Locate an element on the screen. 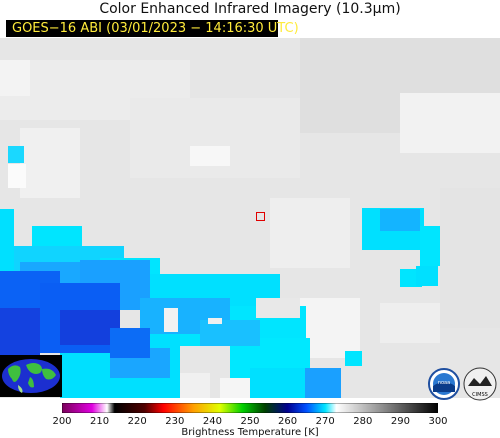 The width and height of the screenshot is (500, 438). colorbar-tick: 300 is located at coordinates (438, 421).